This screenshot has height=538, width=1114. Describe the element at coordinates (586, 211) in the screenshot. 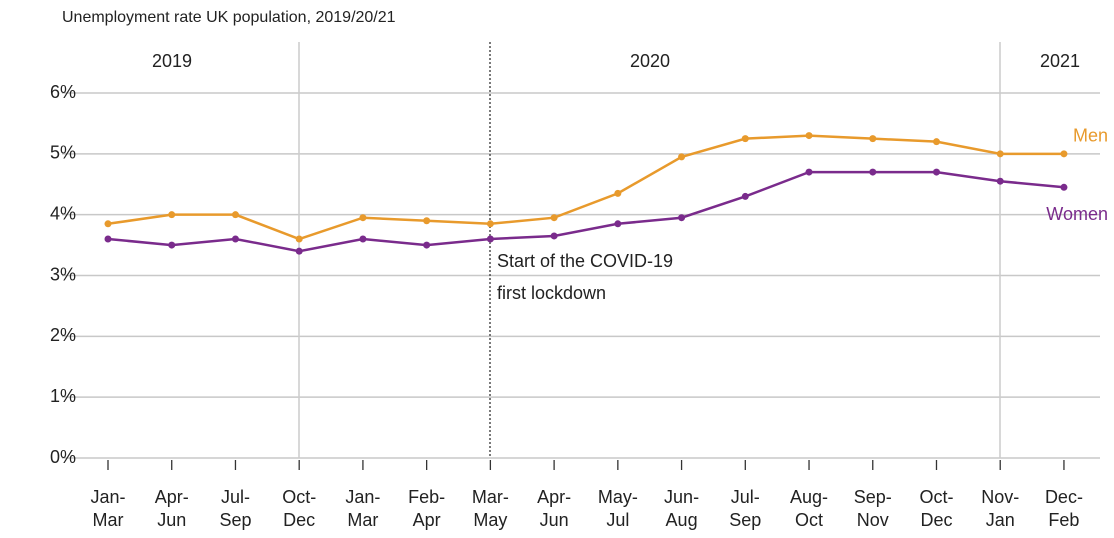

I see `series-line` at that location.